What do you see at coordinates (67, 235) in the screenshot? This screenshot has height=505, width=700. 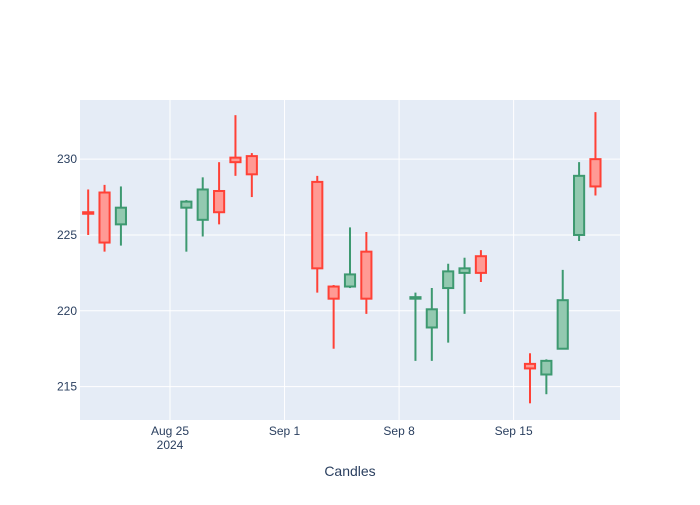 I see `y-tick-label: 225` at bounding box center [67, 235].